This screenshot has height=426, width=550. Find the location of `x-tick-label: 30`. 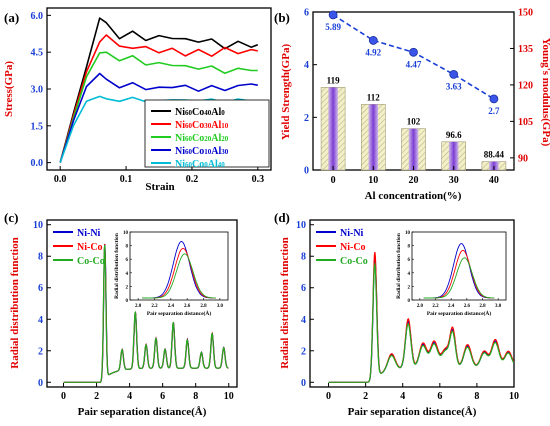

x-tick-label: 30 is located at coordinates (454, 180).